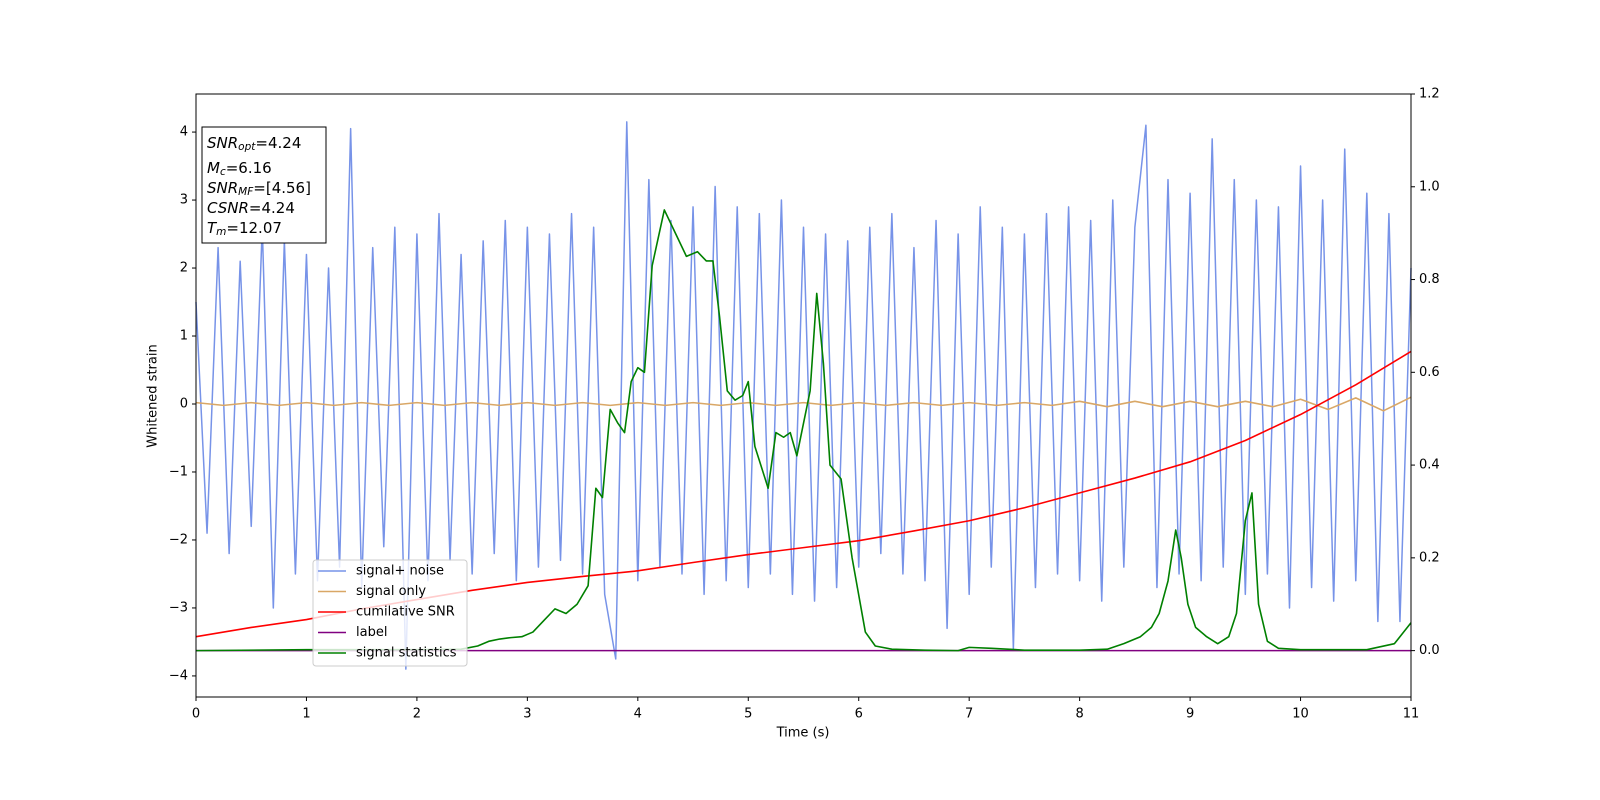  I want to click on annotation-main: CSNR, so click(228, 208).